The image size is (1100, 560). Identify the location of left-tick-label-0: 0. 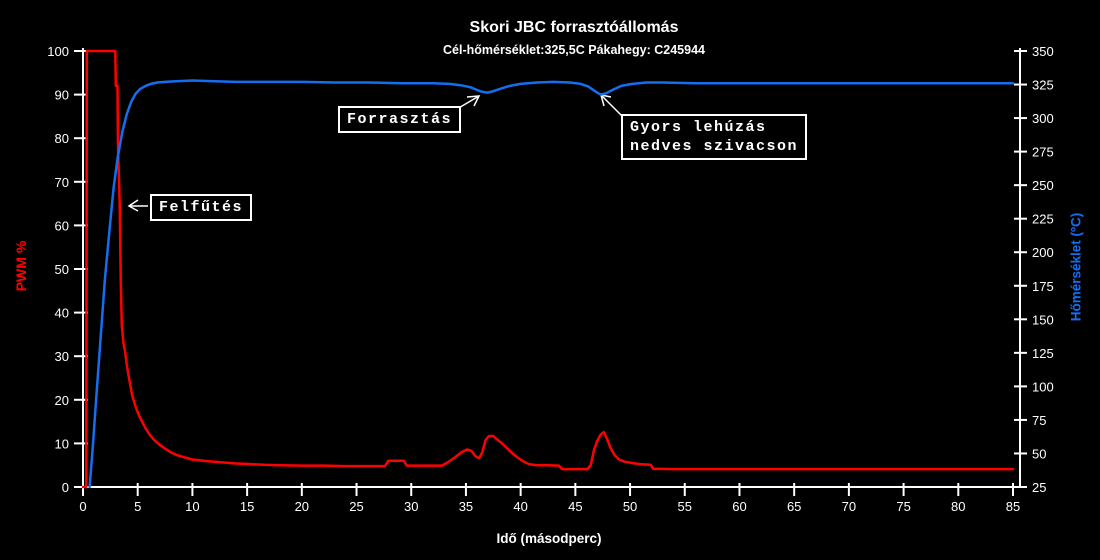
(65, 487).